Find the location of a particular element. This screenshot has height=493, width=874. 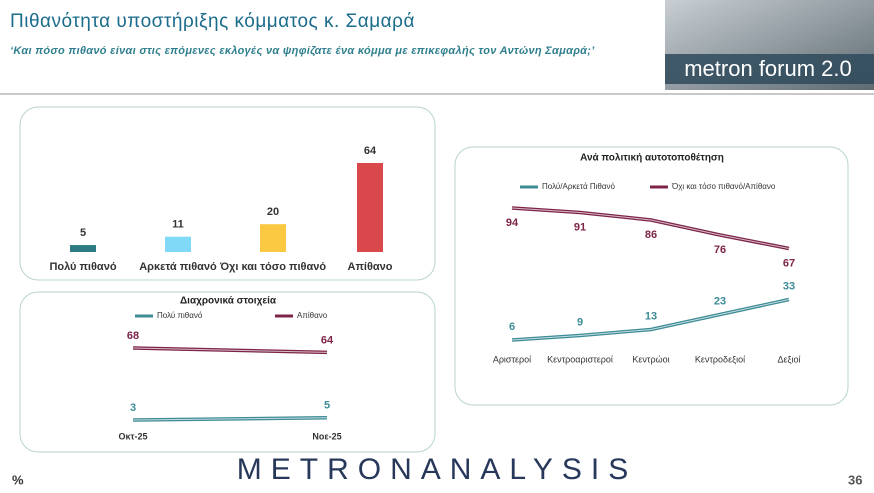

data-label: 68 is located at coordinates (133, 336).